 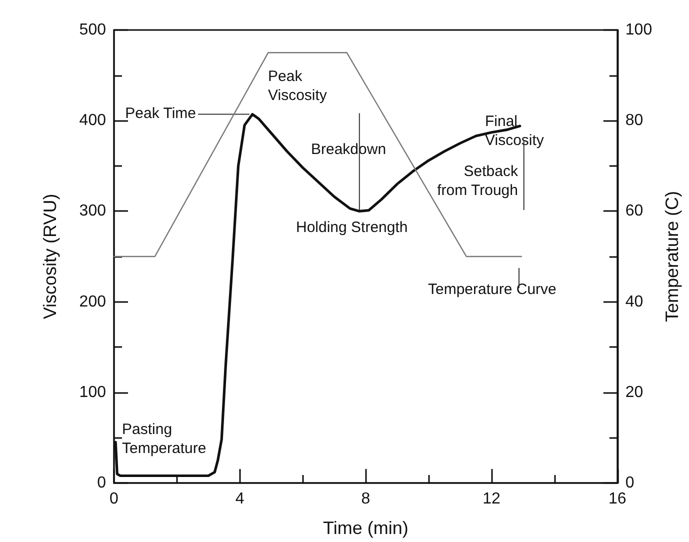 What do you see at coordinates (114, 499) in the screenshot?
I see `x-tick-label: 0` at bounding box center [114, 499].